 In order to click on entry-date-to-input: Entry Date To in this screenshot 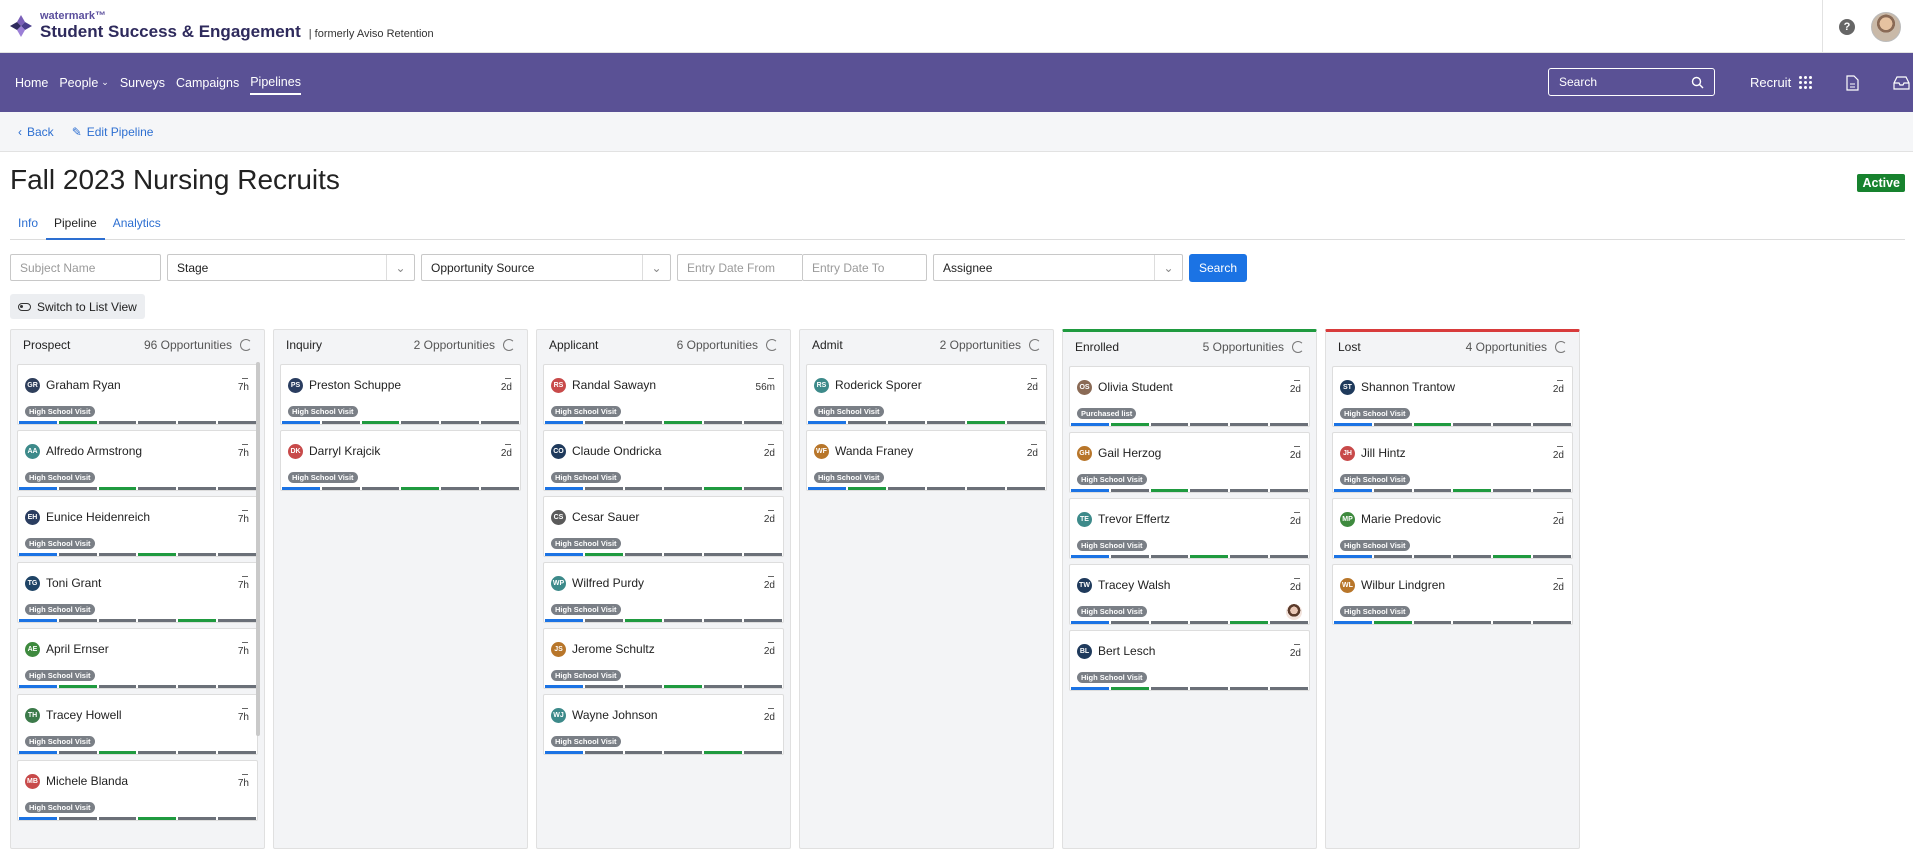, I will do `click(864, 267)`.